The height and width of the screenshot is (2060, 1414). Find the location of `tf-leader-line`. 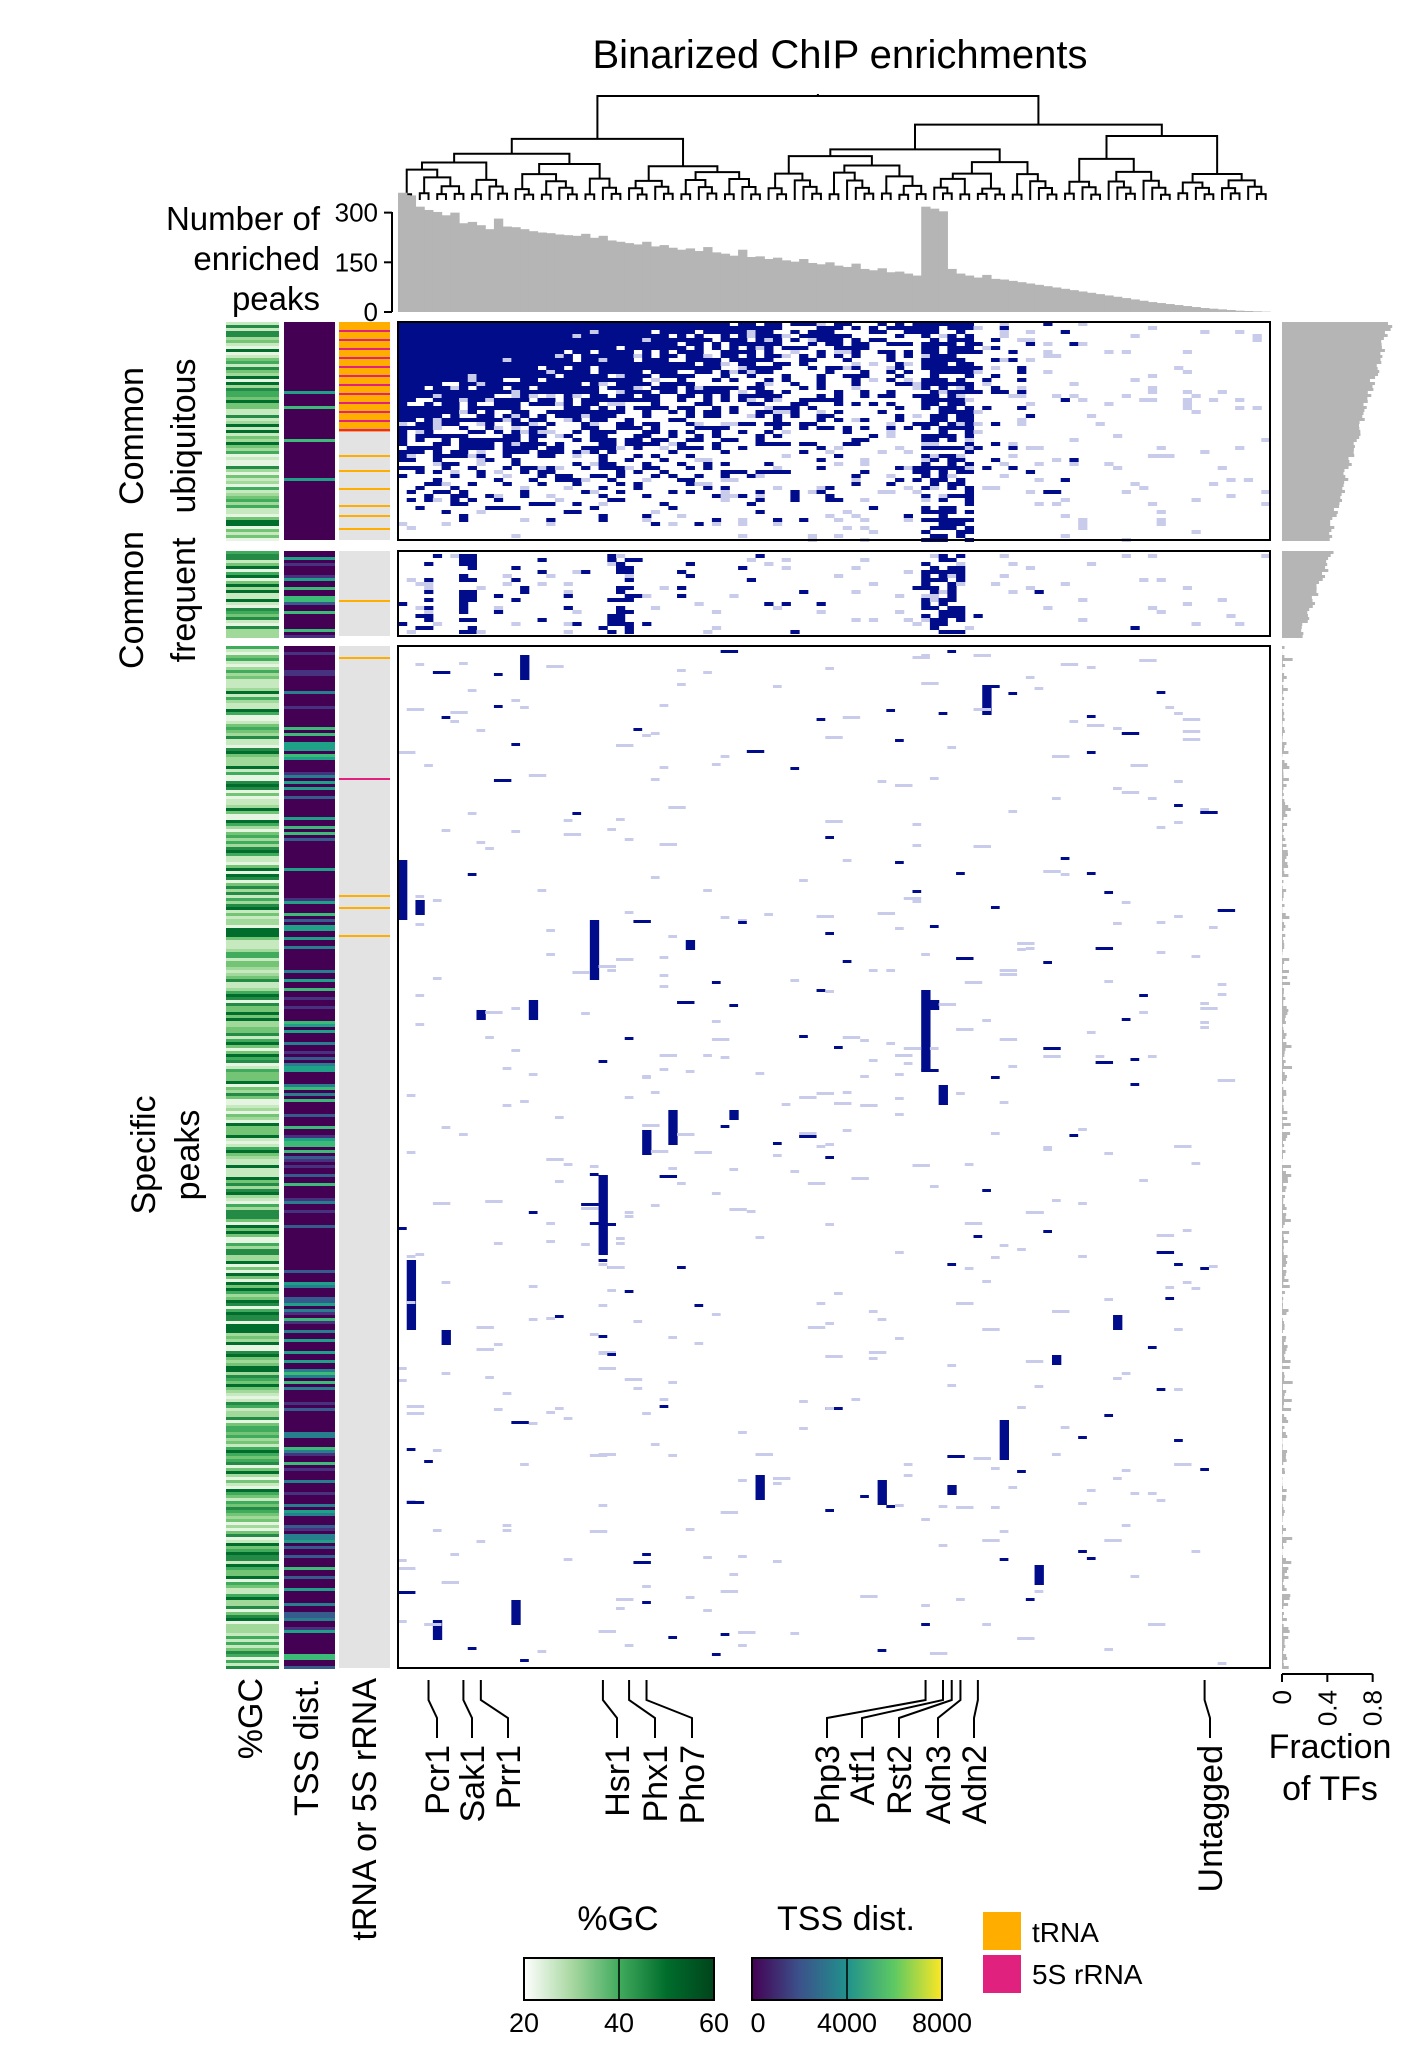

tf-leader-line is located at coordinates (876, 1709).